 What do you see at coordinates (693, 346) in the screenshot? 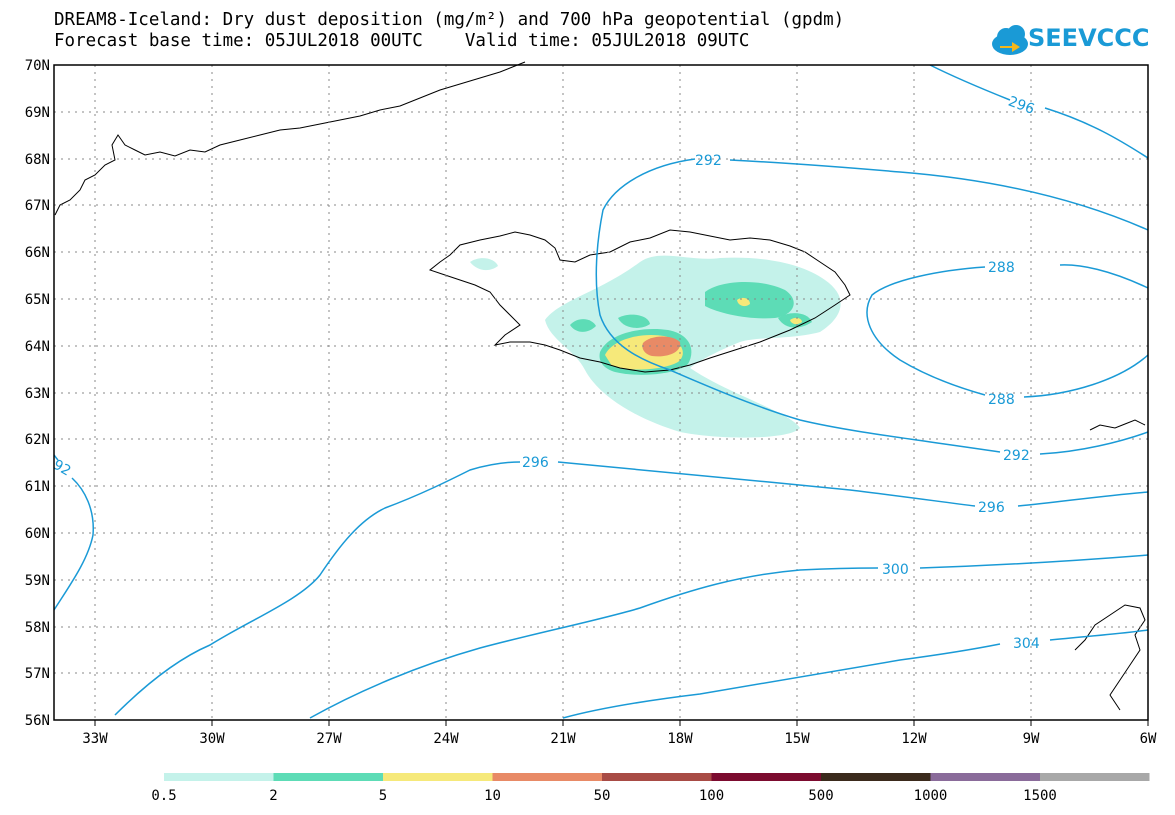
I see `dust-level-0.5` at bounding box center [693, 346].